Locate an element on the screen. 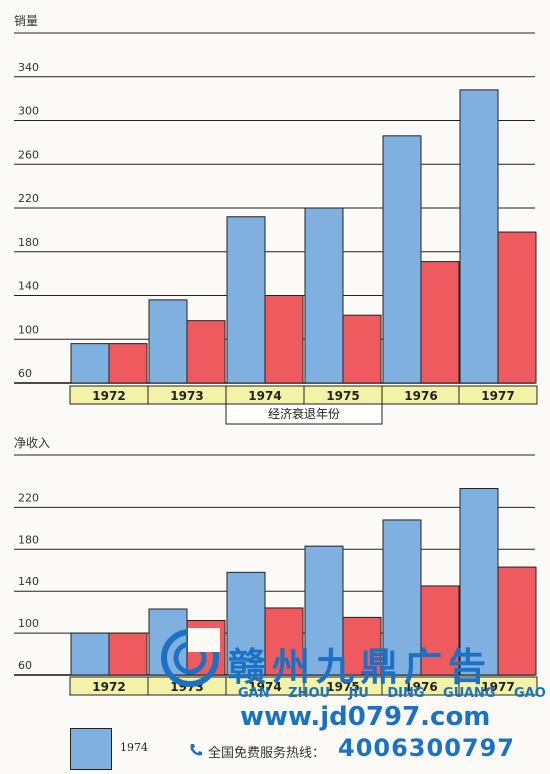 The width and height of the screenshot is (550, 774). watermark-logo-icon is located at coordinates (190, 657).